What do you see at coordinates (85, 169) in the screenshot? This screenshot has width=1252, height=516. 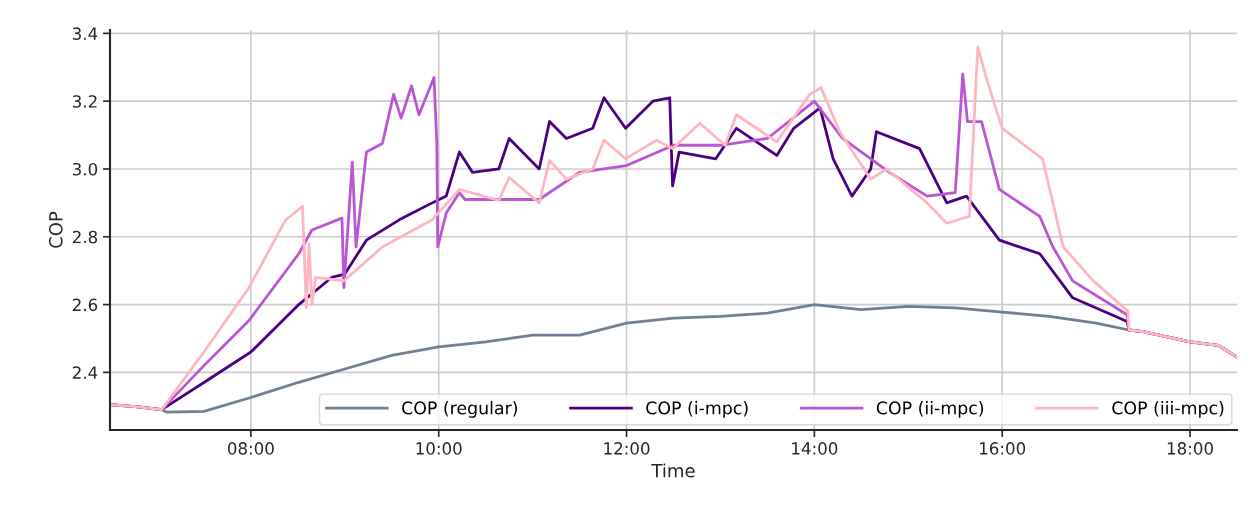 I see `y-tick-label: 3.0` at bounding box center [85, 169].